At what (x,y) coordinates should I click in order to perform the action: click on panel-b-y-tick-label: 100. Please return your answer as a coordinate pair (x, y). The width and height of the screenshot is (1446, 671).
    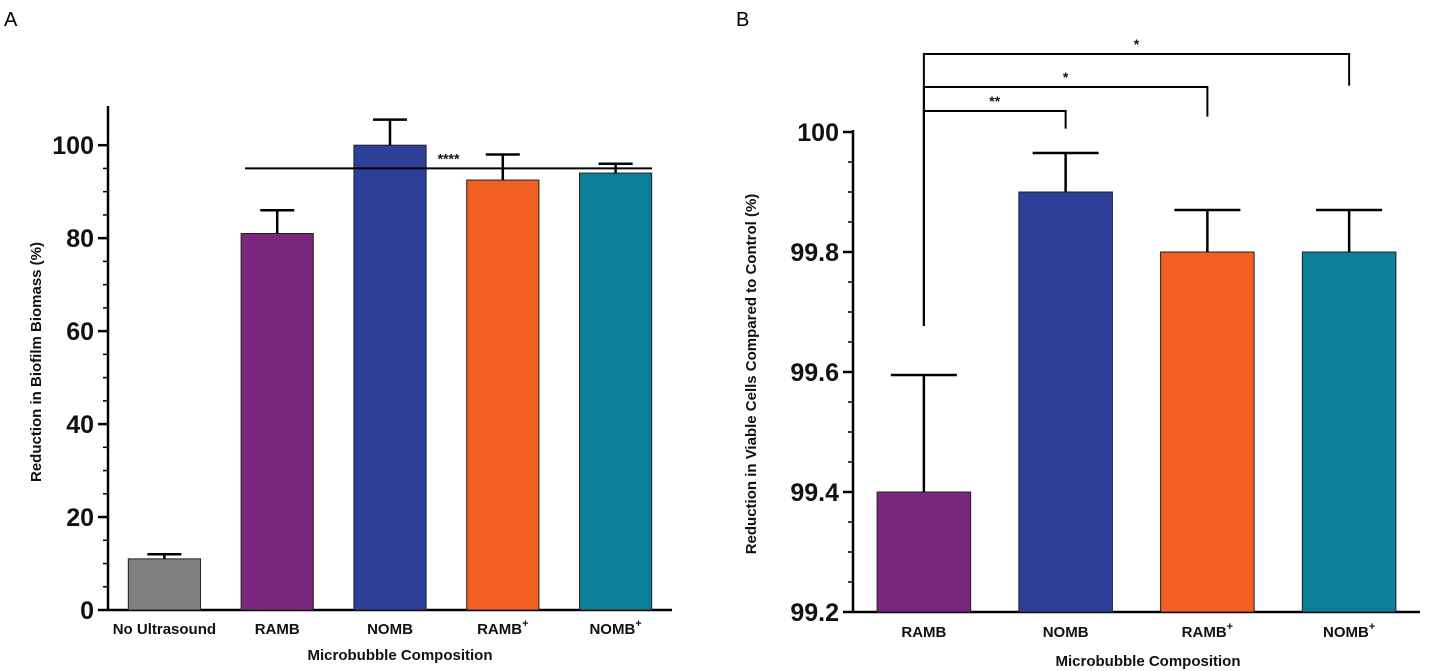
    Looking at the image, I should click on (818, 133).